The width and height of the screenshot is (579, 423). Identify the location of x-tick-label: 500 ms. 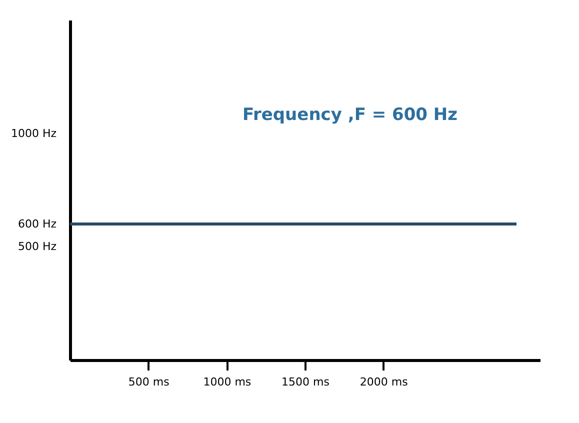
(149, 382).